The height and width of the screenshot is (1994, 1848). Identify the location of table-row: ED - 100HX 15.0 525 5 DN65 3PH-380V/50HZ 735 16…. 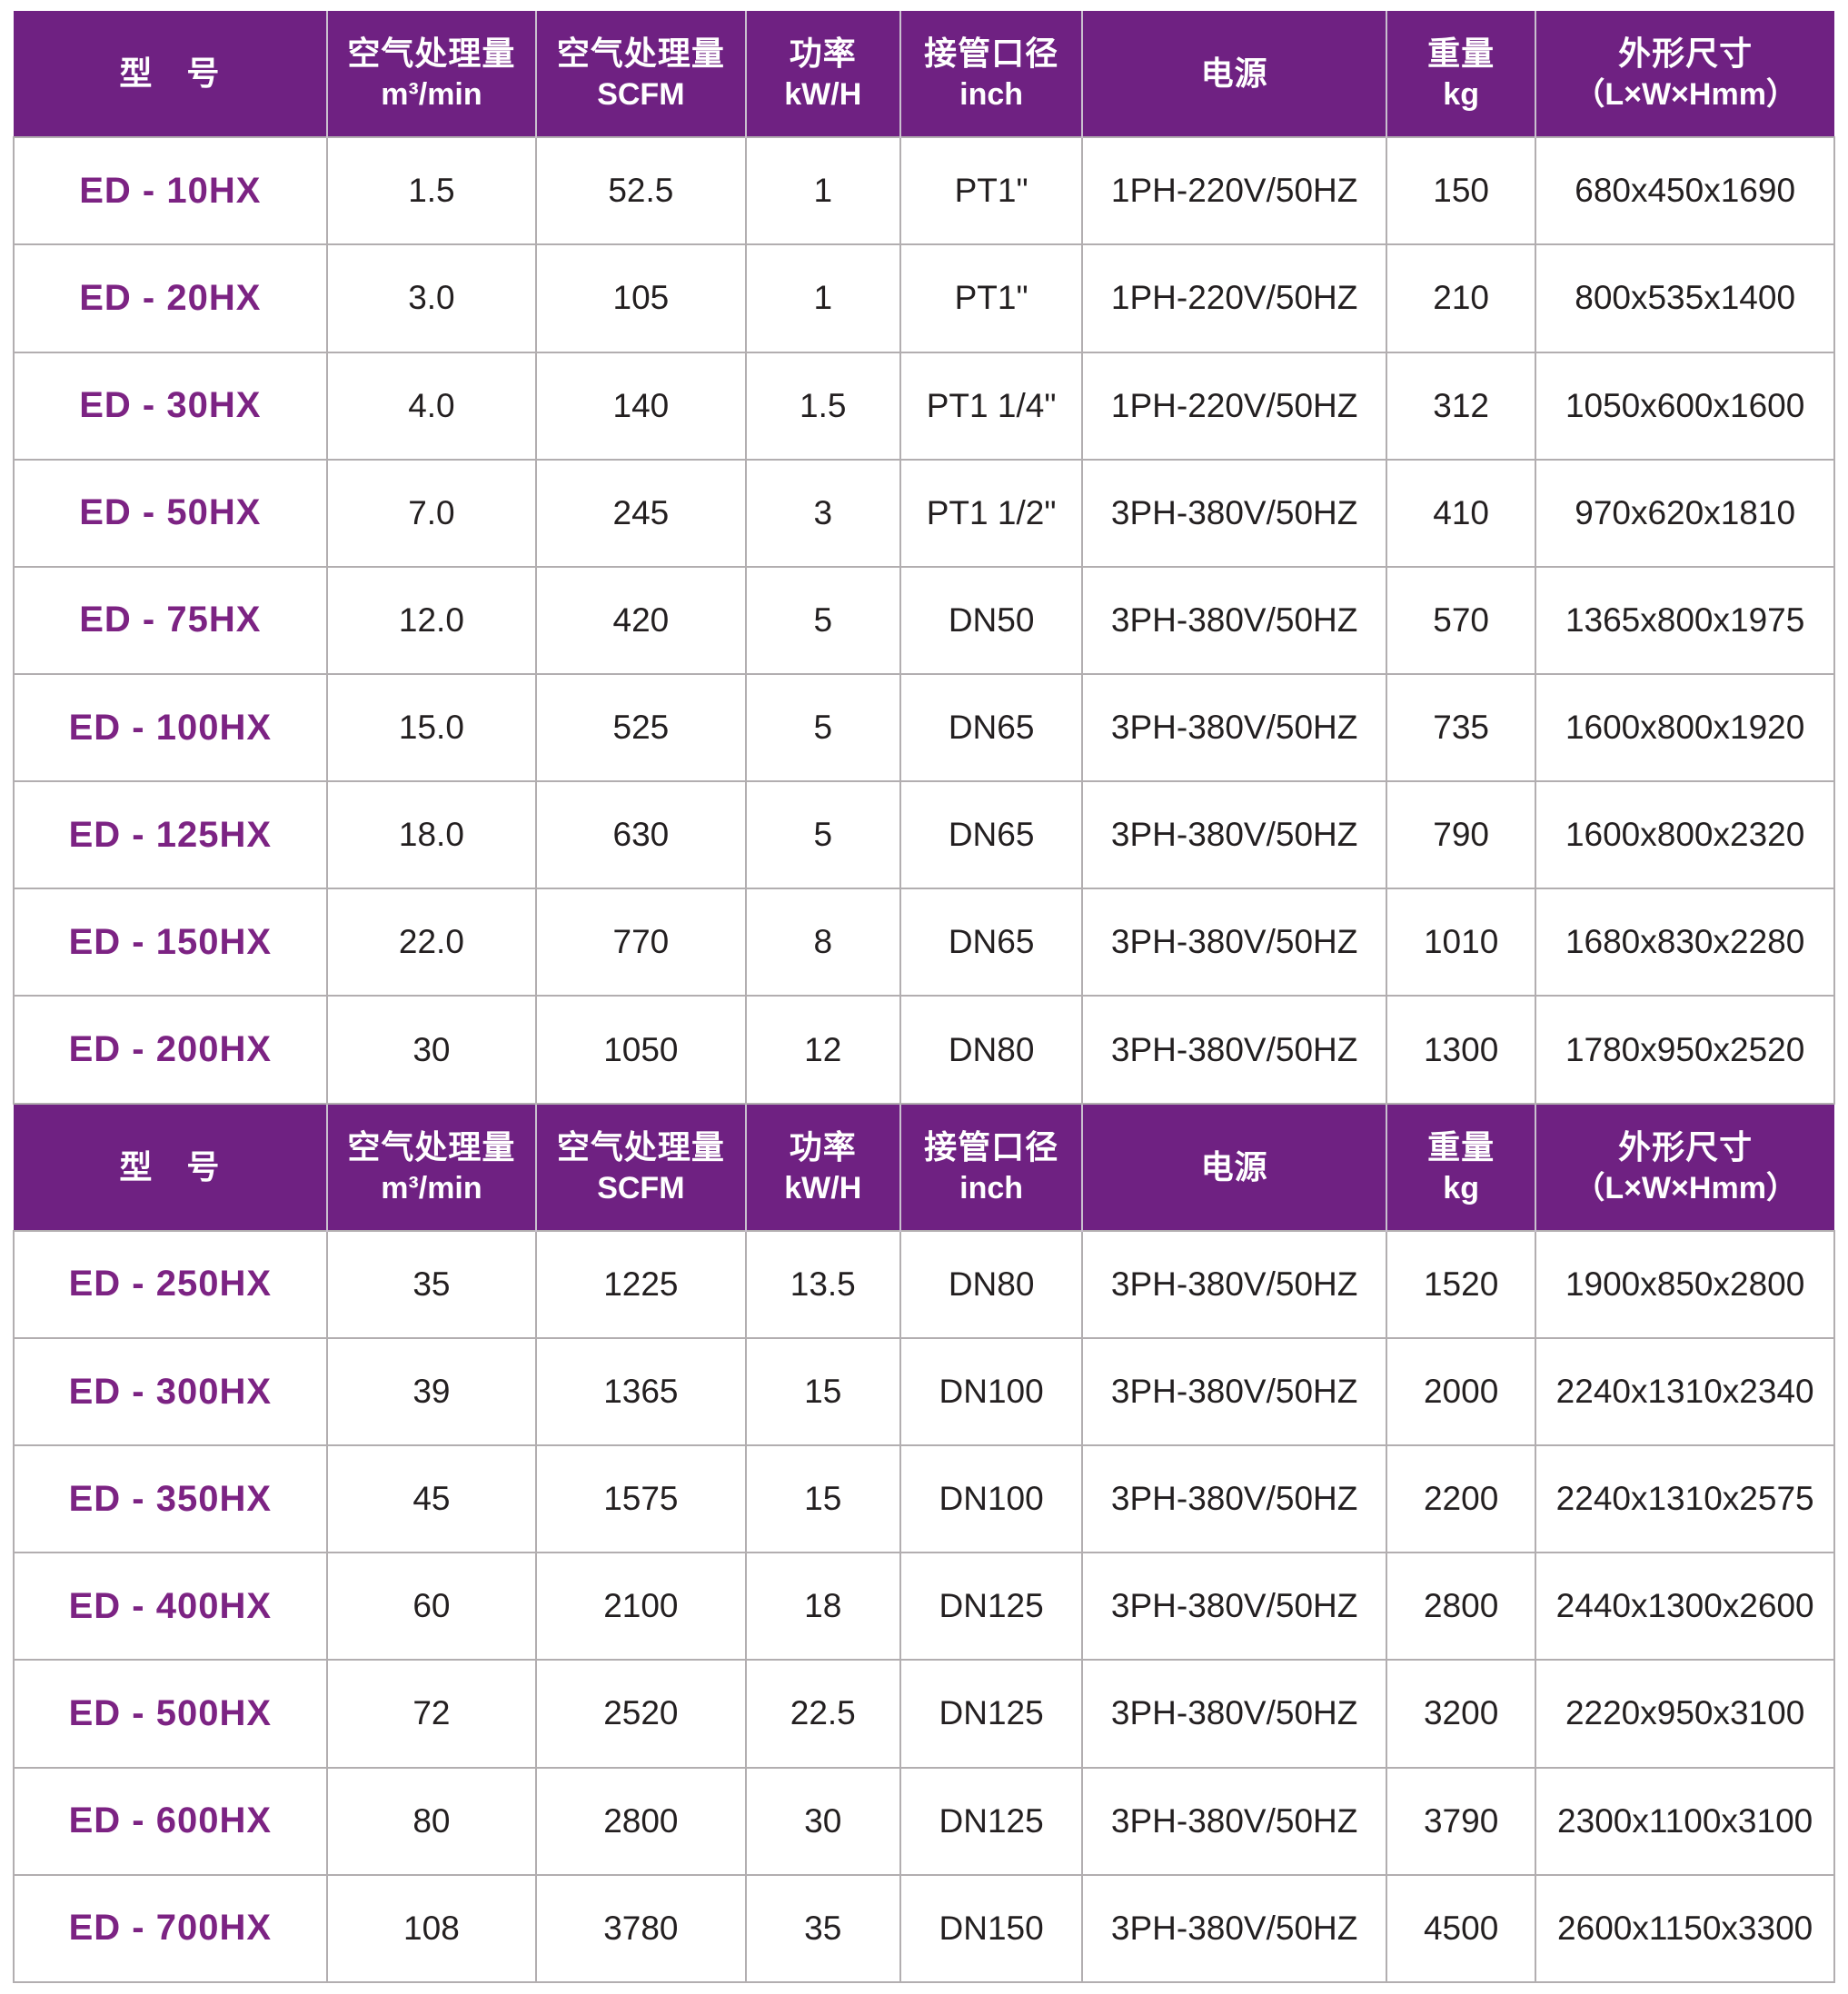
(924, 727).